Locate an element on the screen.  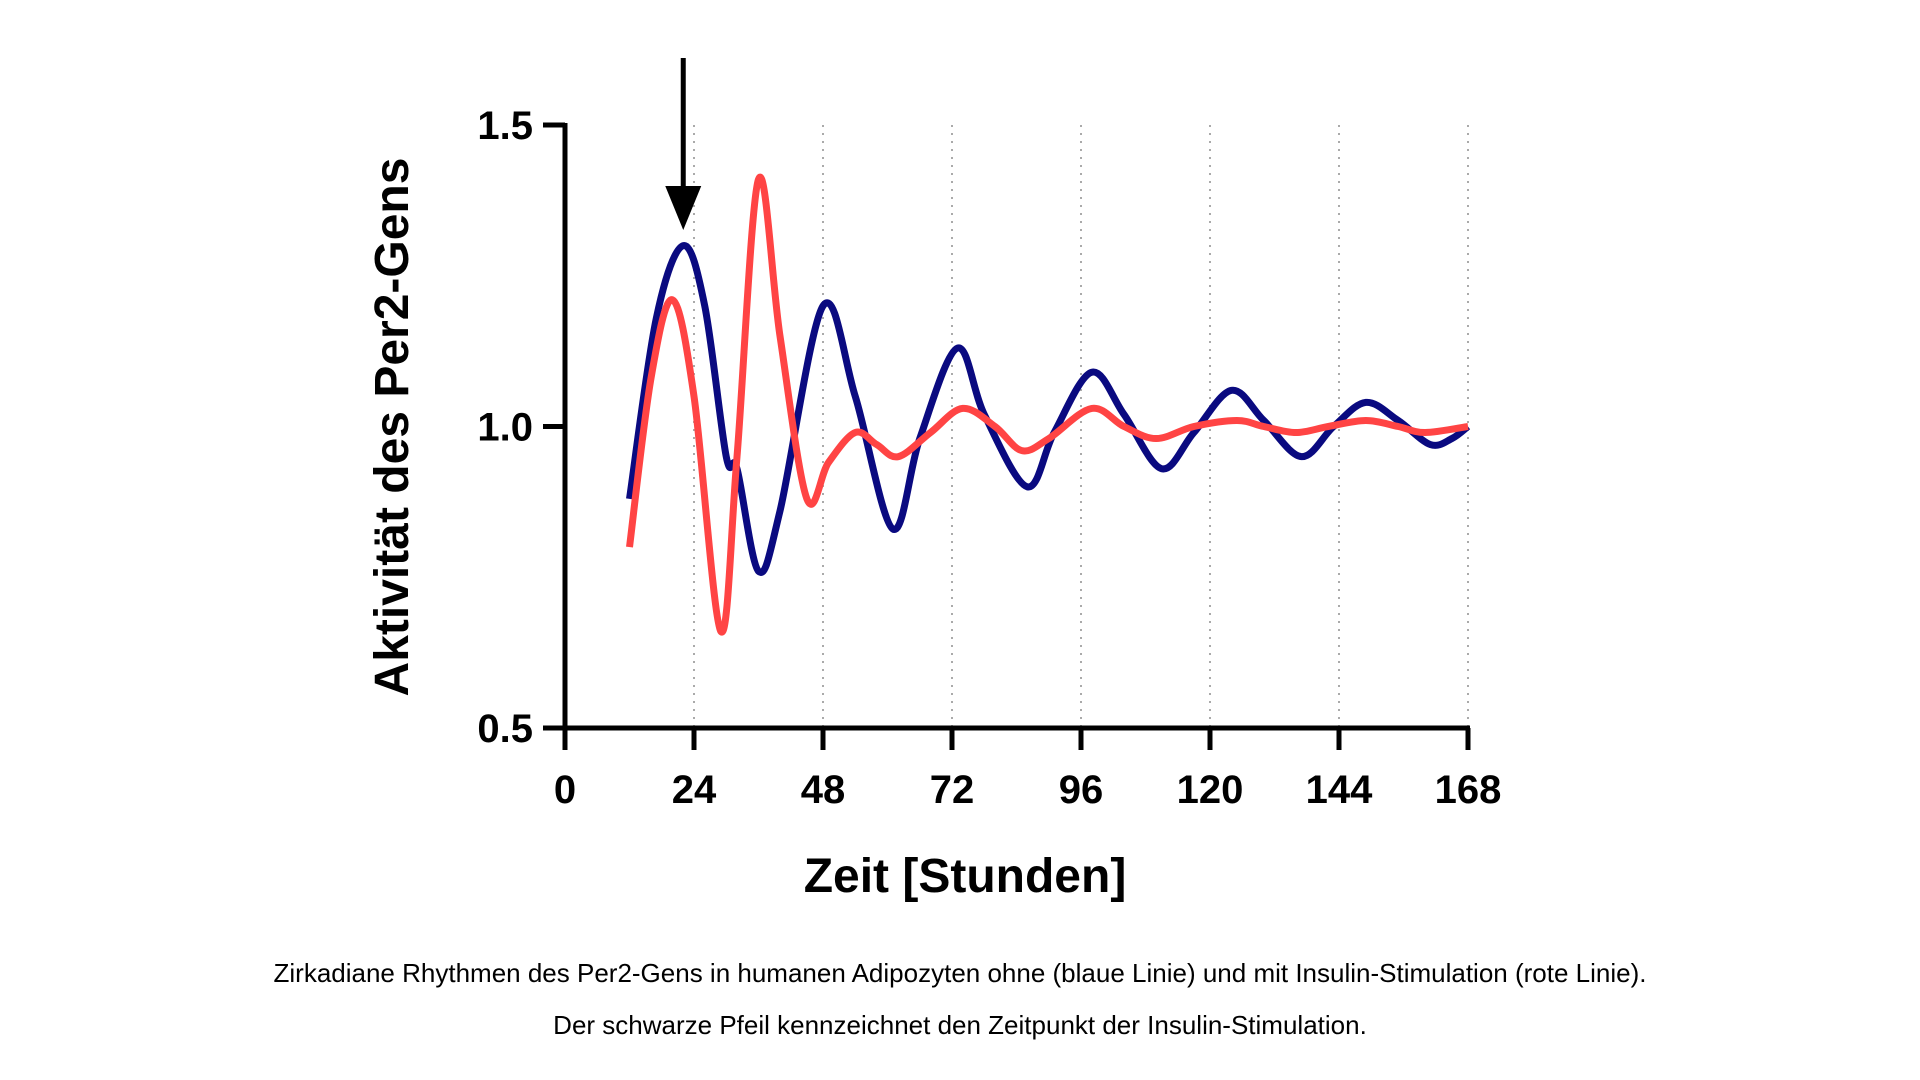
y-axis-title: Aktivität des Per2-Gens is located at coordinates (392, 427).